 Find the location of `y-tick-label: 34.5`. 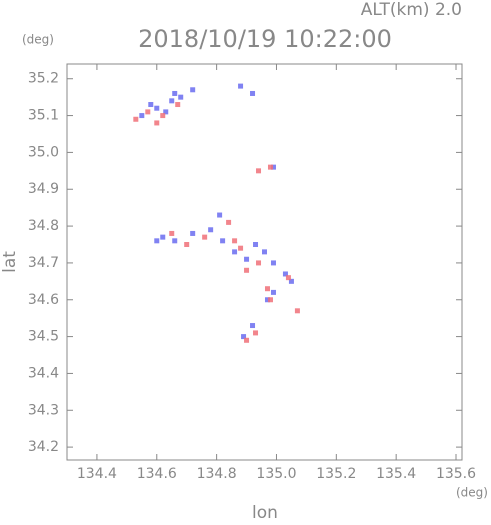

y-tick-label: 34.5 is located at coordinates (43, 337).